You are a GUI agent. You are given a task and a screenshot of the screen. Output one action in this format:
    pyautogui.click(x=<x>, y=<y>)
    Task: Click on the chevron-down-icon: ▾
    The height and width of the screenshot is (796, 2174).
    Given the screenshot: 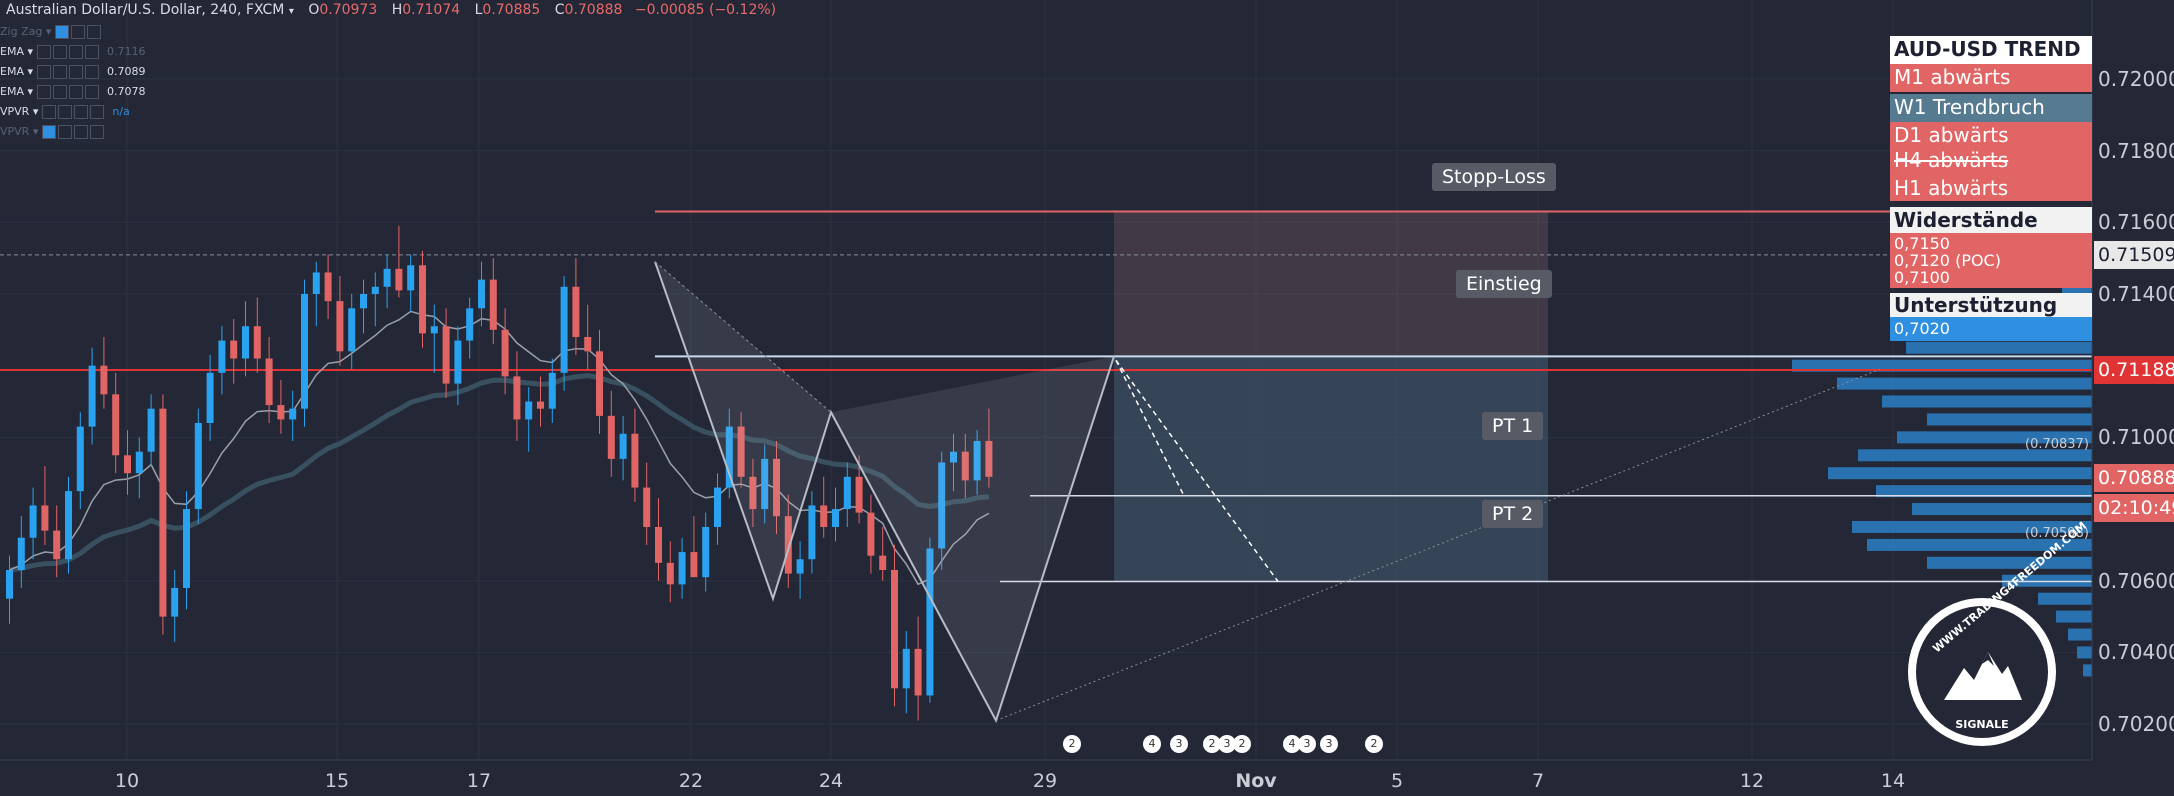 What is the action you would take?
    pyautogui.click(x=291, y=11)
    